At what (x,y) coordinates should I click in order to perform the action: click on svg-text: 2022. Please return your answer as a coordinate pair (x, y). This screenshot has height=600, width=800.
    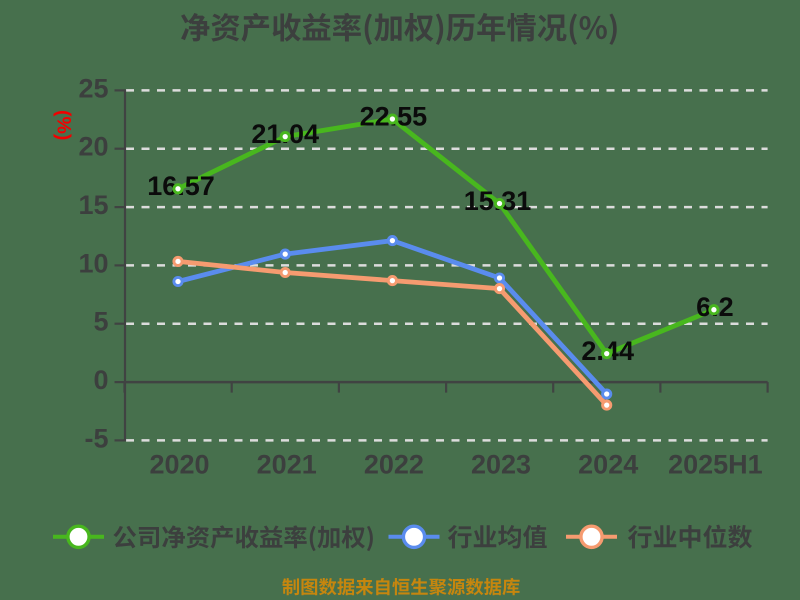
    Looking at the image, I should click on (394, 465).